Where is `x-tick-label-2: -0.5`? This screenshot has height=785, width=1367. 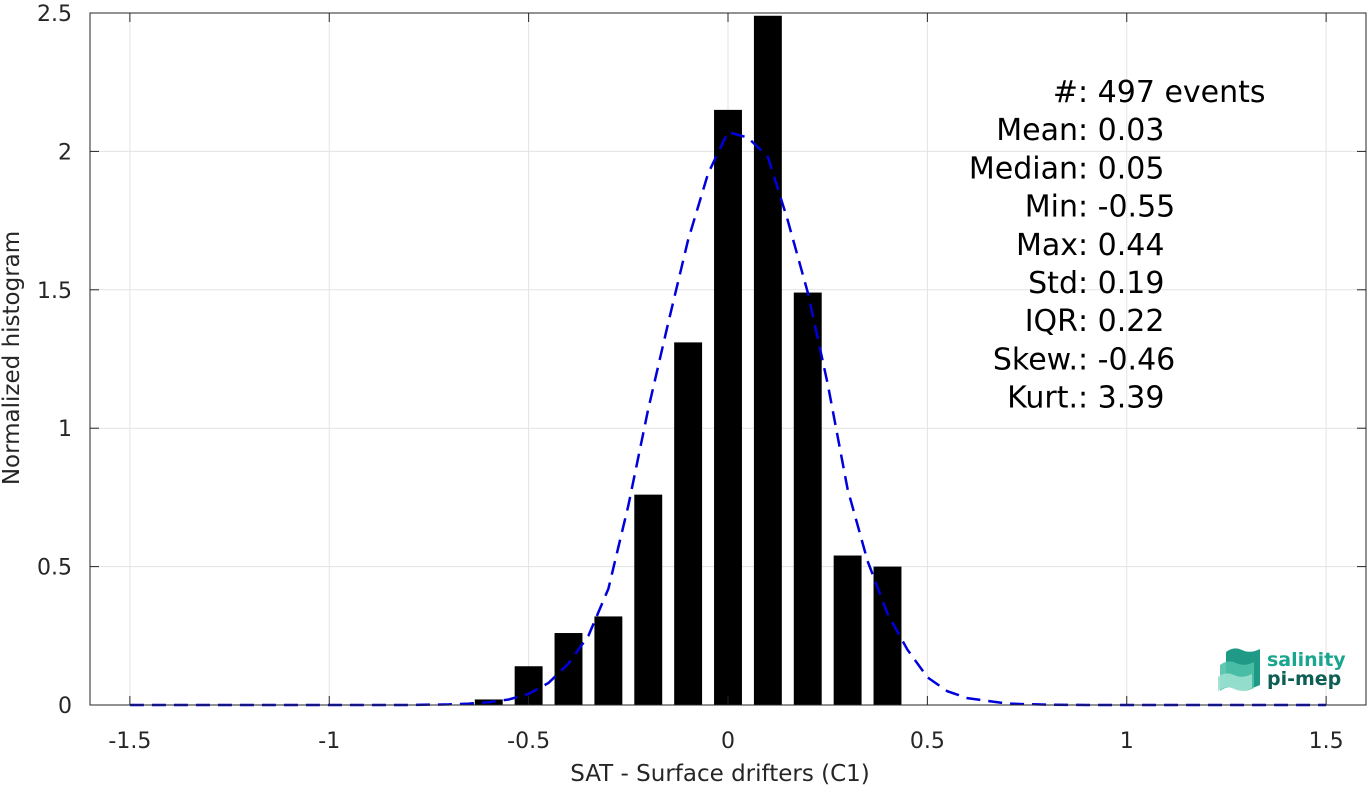
x-tick-label-2: -0.5 is located at coordinates (528, 741).